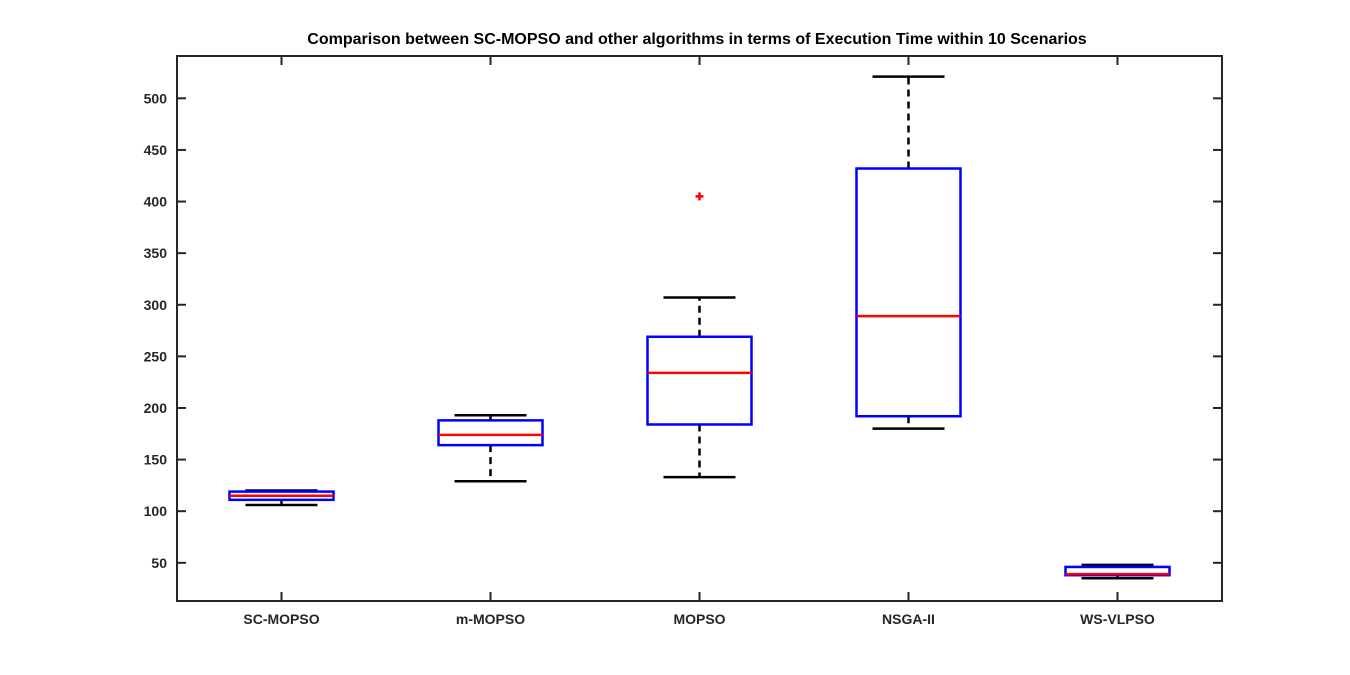  Describe the element at coordinates (1117, 619) in the screenshot. I see `x-tick-label: WS-VLPSO` at that location.